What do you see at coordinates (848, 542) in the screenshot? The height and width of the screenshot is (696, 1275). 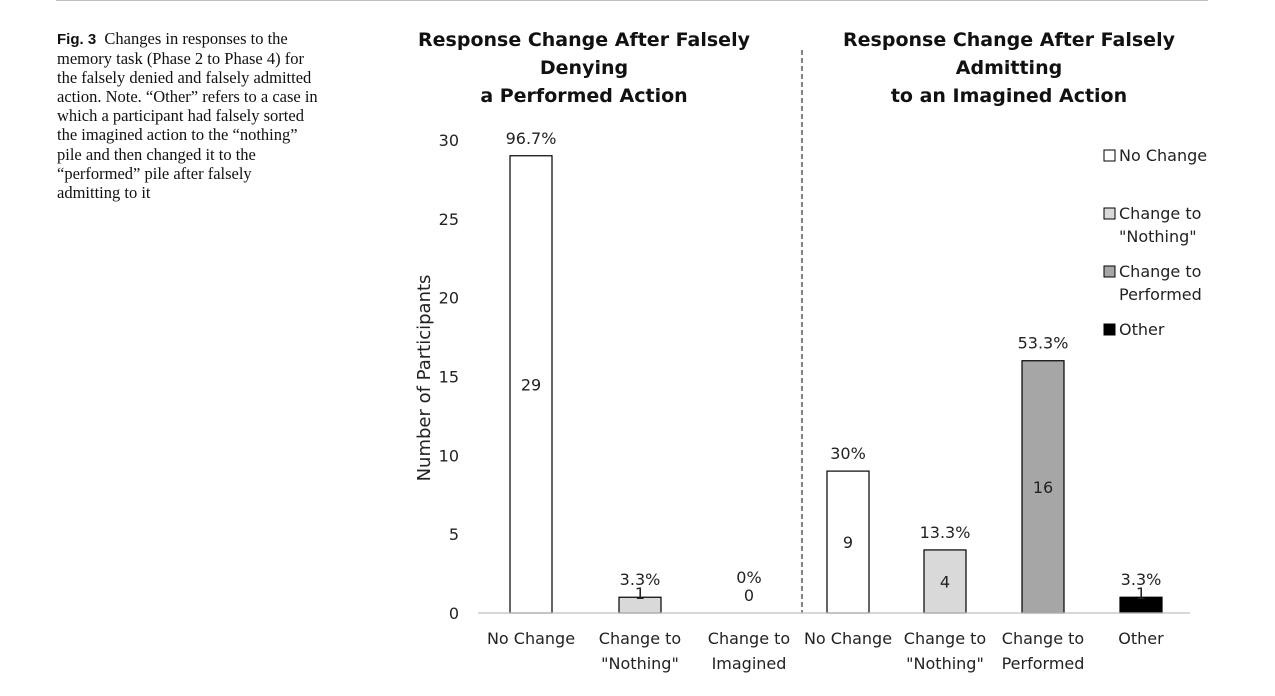 I see `count-label: 9` at bounding box center [848, 542].